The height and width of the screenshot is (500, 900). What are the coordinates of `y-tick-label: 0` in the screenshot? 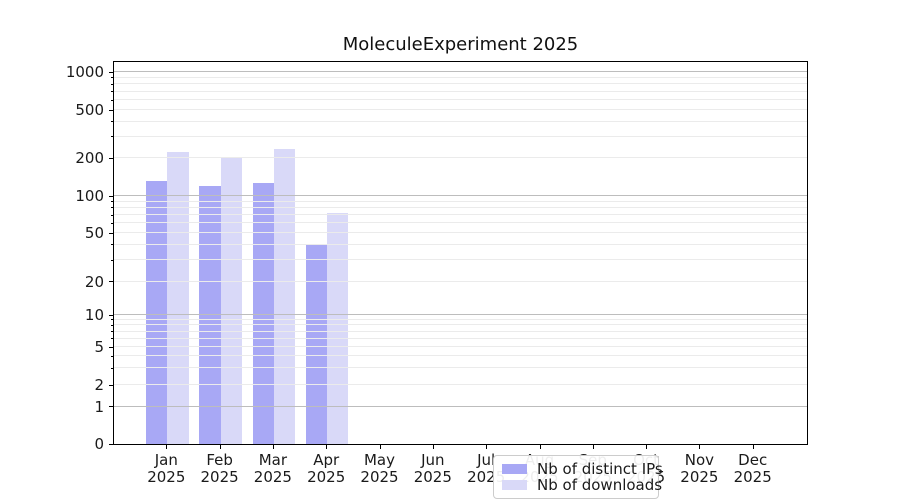 It's located at (99, 444).